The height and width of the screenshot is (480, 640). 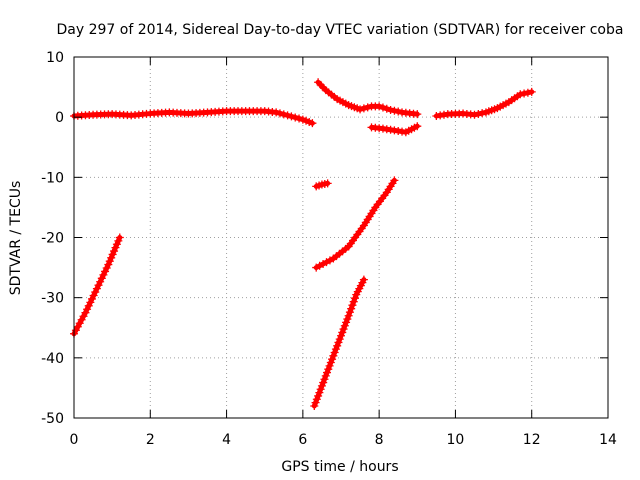 What do you see at coordinates (150, 440) in the screenshot?
I see `x-tick-label: 2` at bounding box center [150, 440].